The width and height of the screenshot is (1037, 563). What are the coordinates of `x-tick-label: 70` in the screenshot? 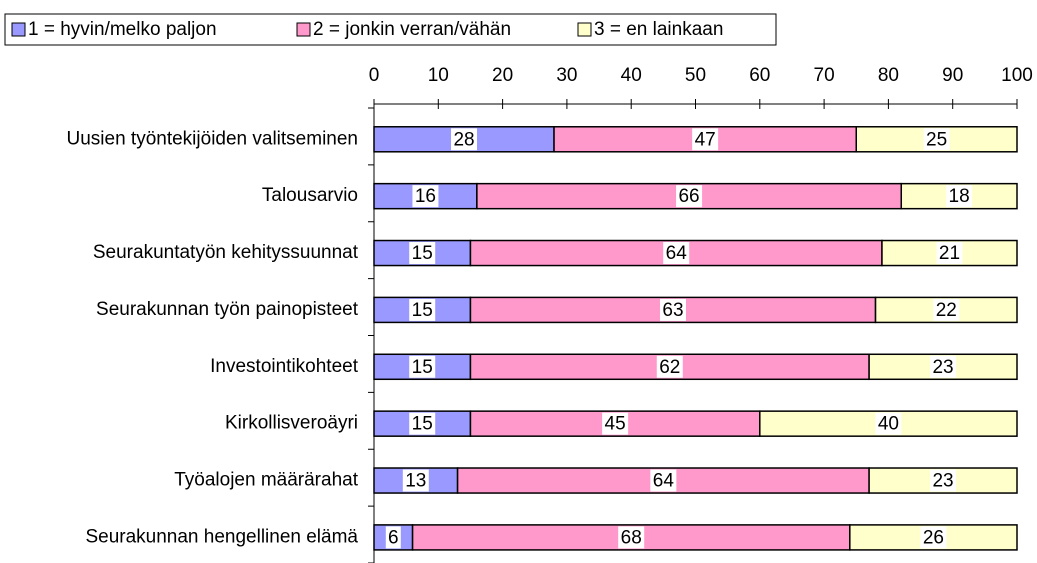 It's located at (824, 75).